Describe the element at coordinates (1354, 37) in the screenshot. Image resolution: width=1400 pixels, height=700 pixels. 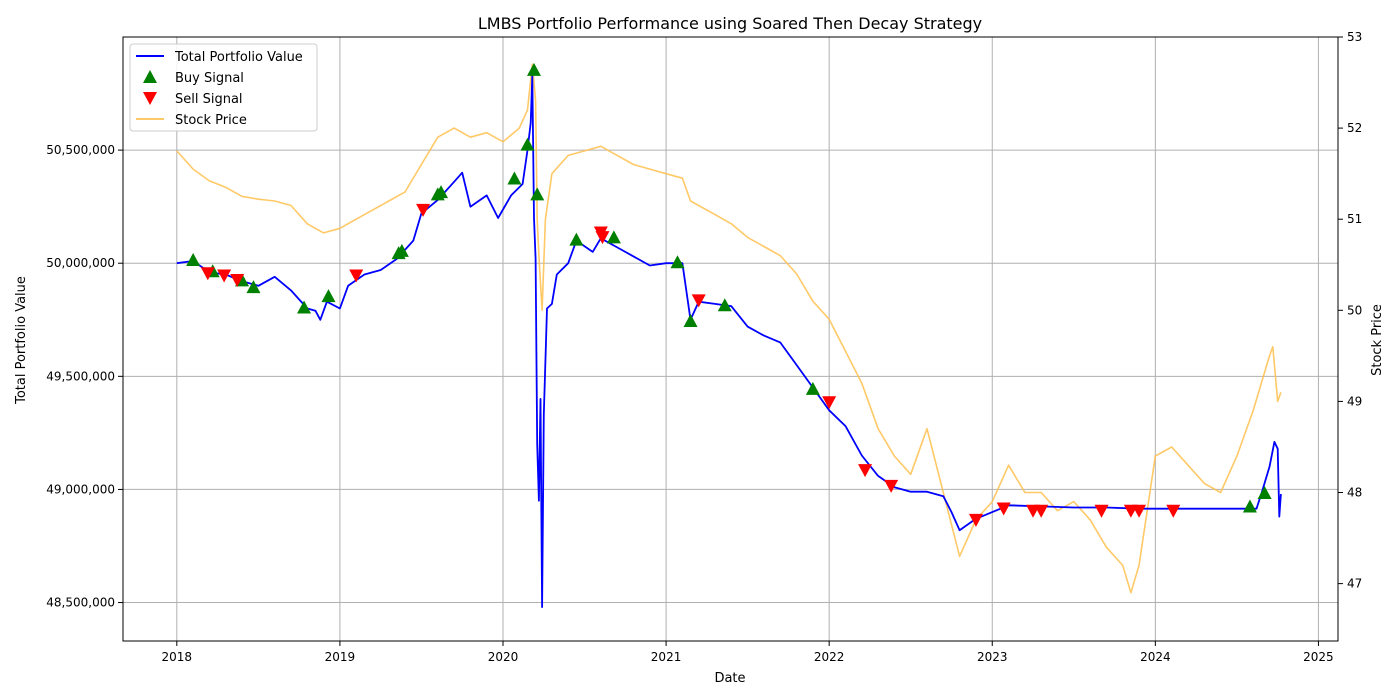
I see `y-right-tick-label: 53` at that location.